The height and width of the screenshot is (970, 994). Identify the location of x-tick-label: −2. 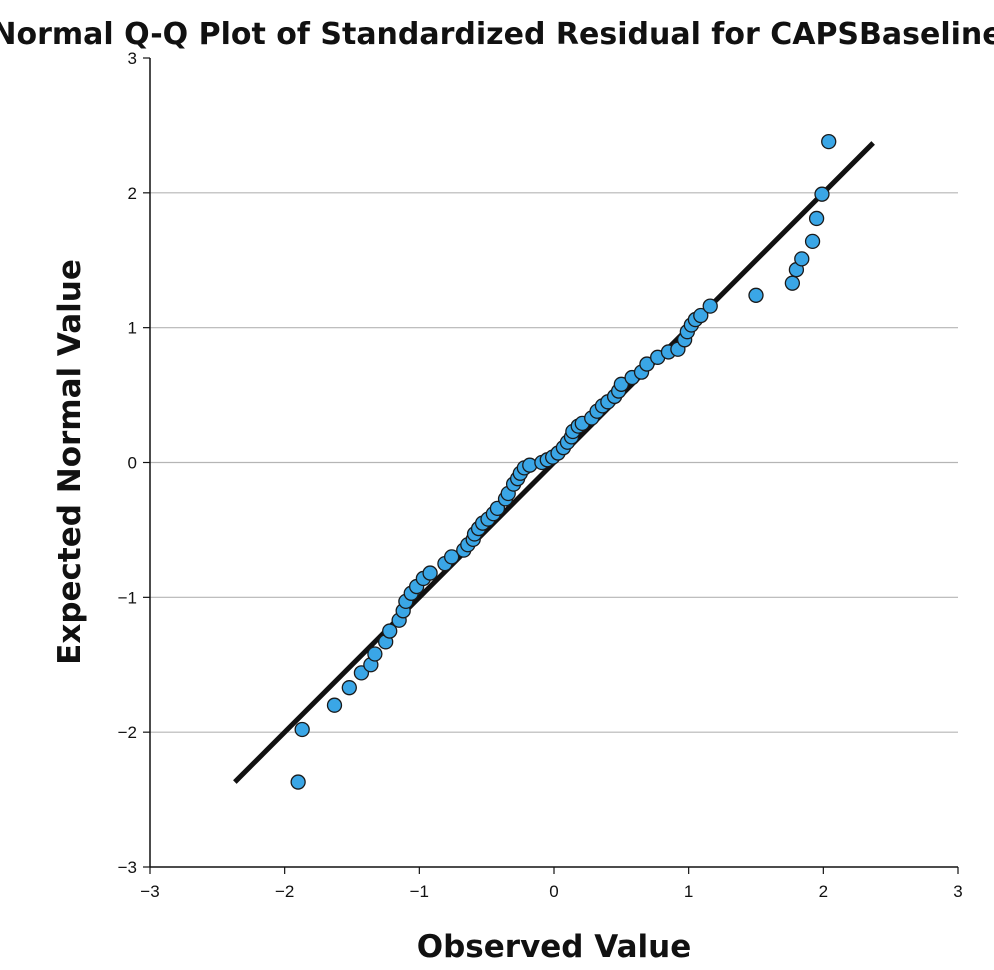
(284, 891).